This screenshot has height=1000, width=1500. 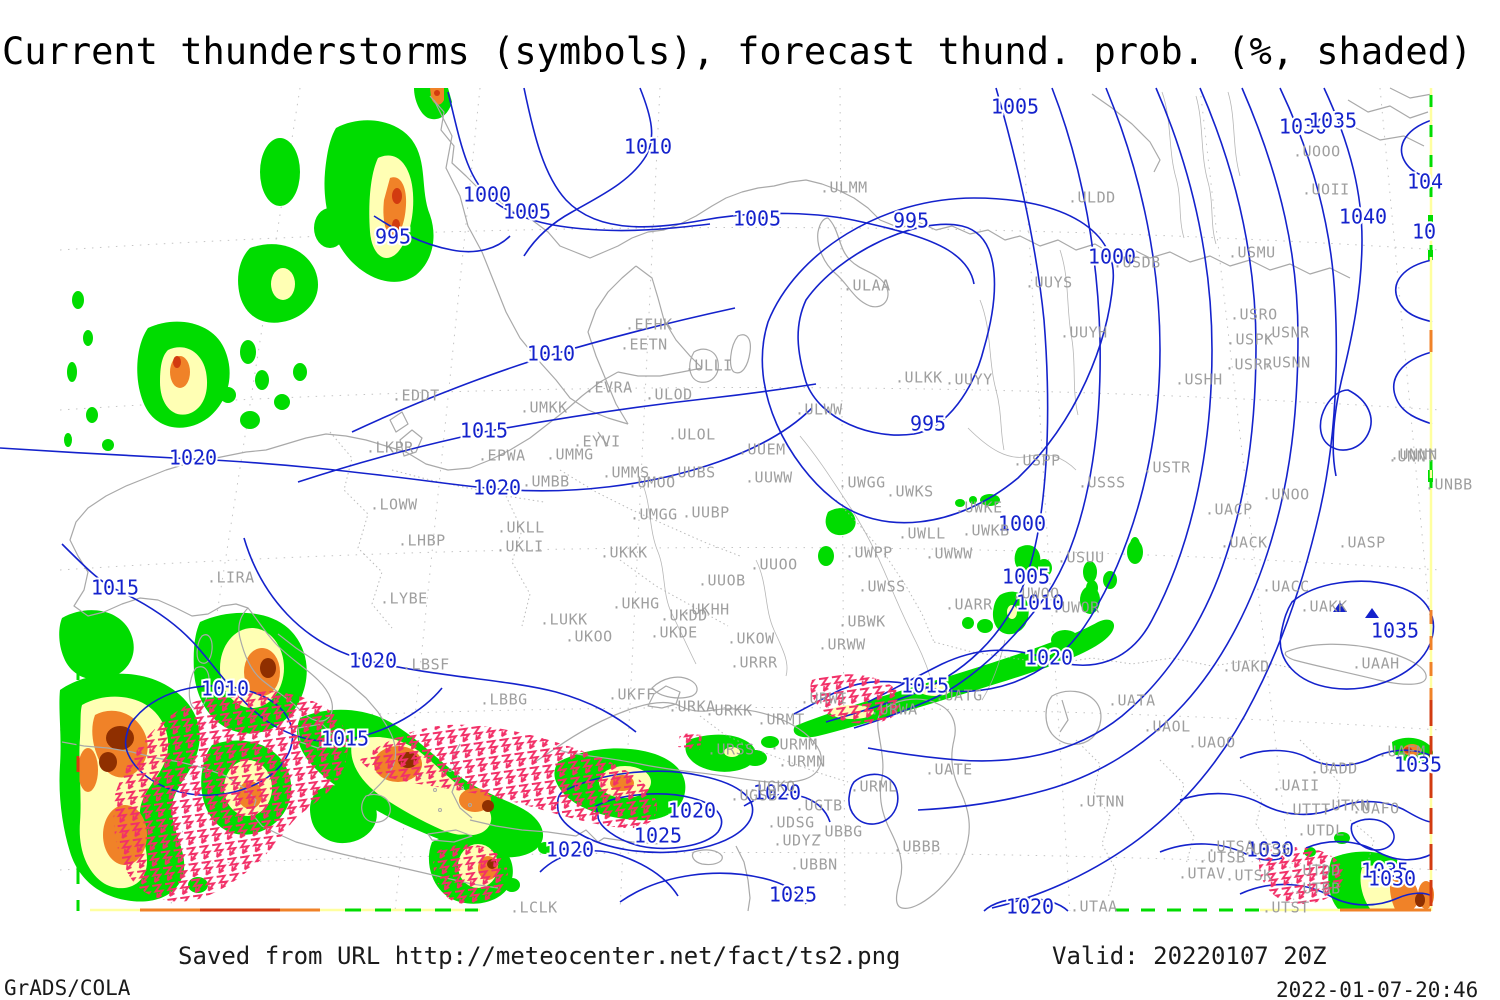 What do you see at coordinates (709, 366) in the screenshot?
I see `station-label: .ULLI` at bounding box center [709, 366].